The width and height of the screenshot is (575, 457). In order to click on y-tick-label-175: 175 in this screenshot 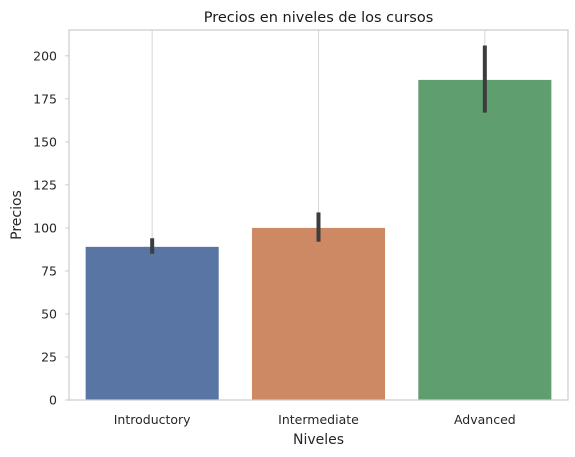, I will do `click(45, 98)`.